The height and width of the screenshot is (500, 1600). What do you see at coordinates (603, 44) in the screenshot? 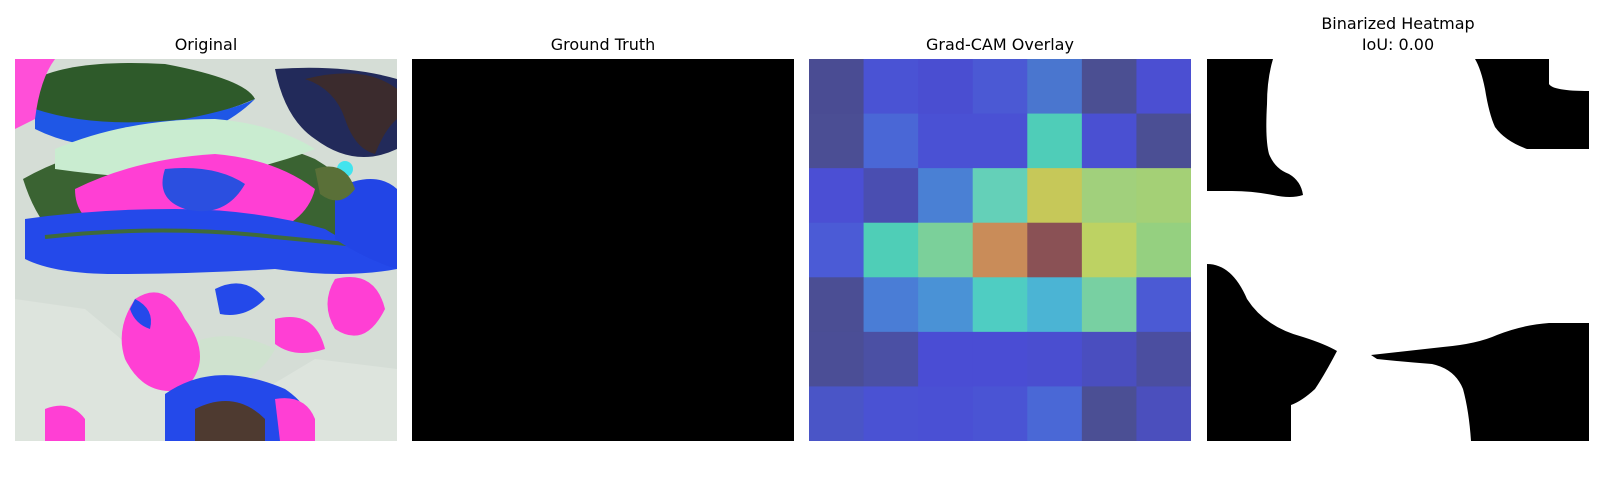
I see `panel-title-ground-truth: Ground Truth` at bounding box center [603, 44].